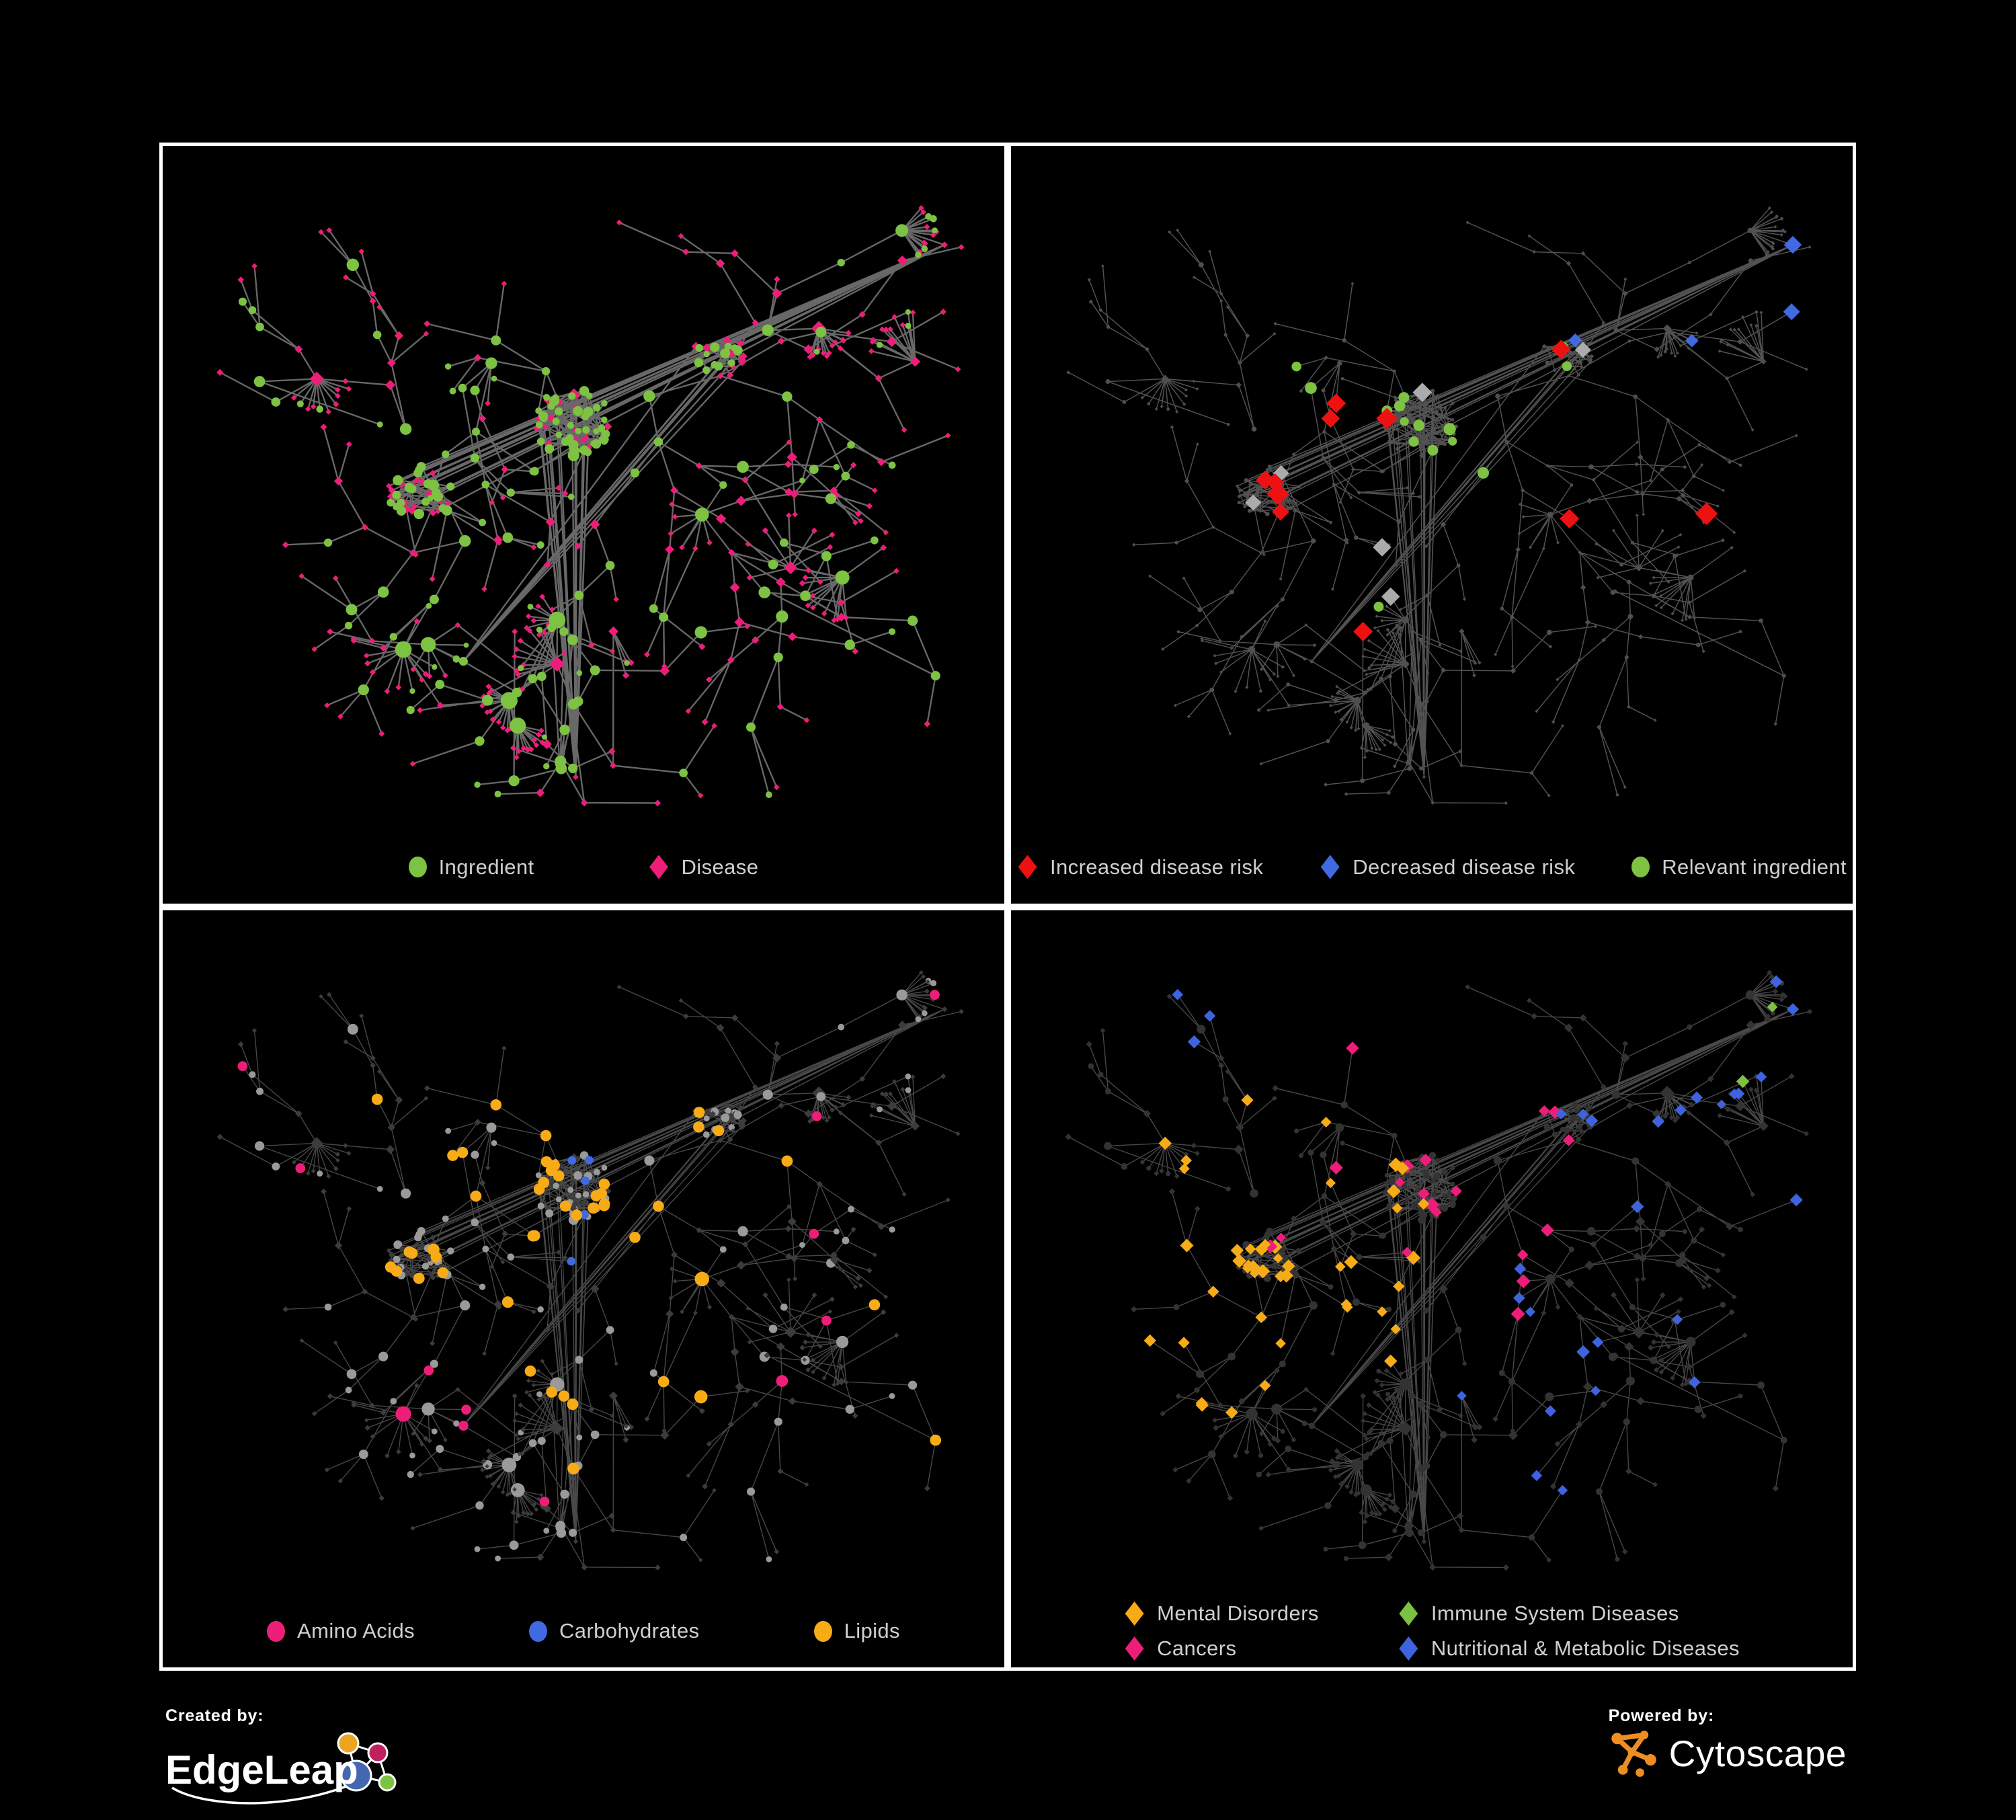 The height and width of the screenshot is (1820, 2016). What do you see at coordinates (367, 1762) in the screenshot?
I see `edgeleap-network-icon` at bounding box center [367, 1762].